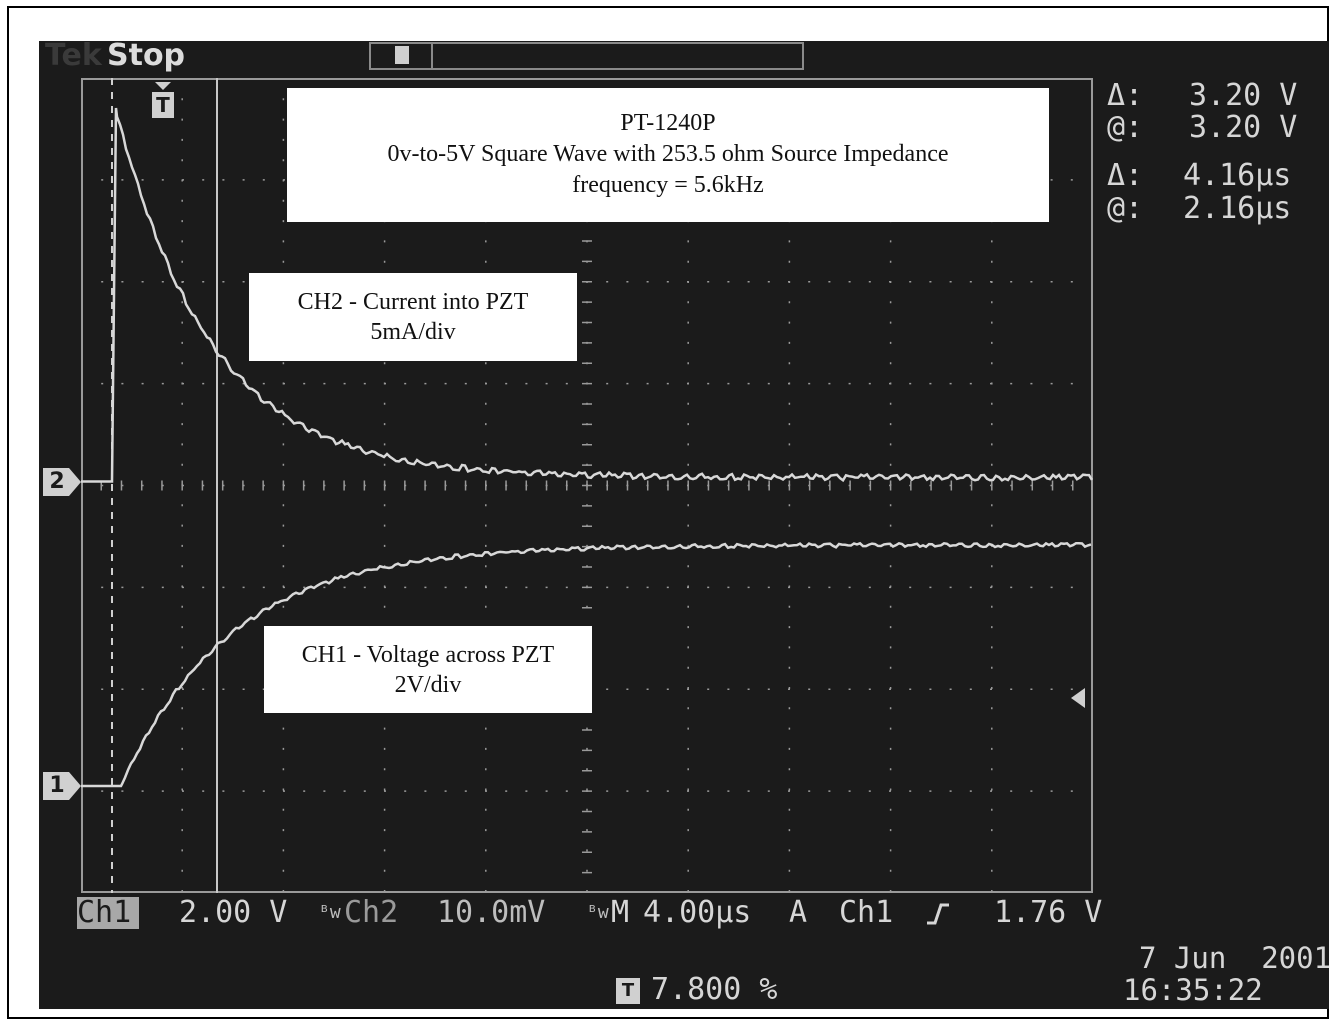  Describe the element at coordinates (628, 991) in the screenshot. I see `trigger-position-icon: T` at that location.